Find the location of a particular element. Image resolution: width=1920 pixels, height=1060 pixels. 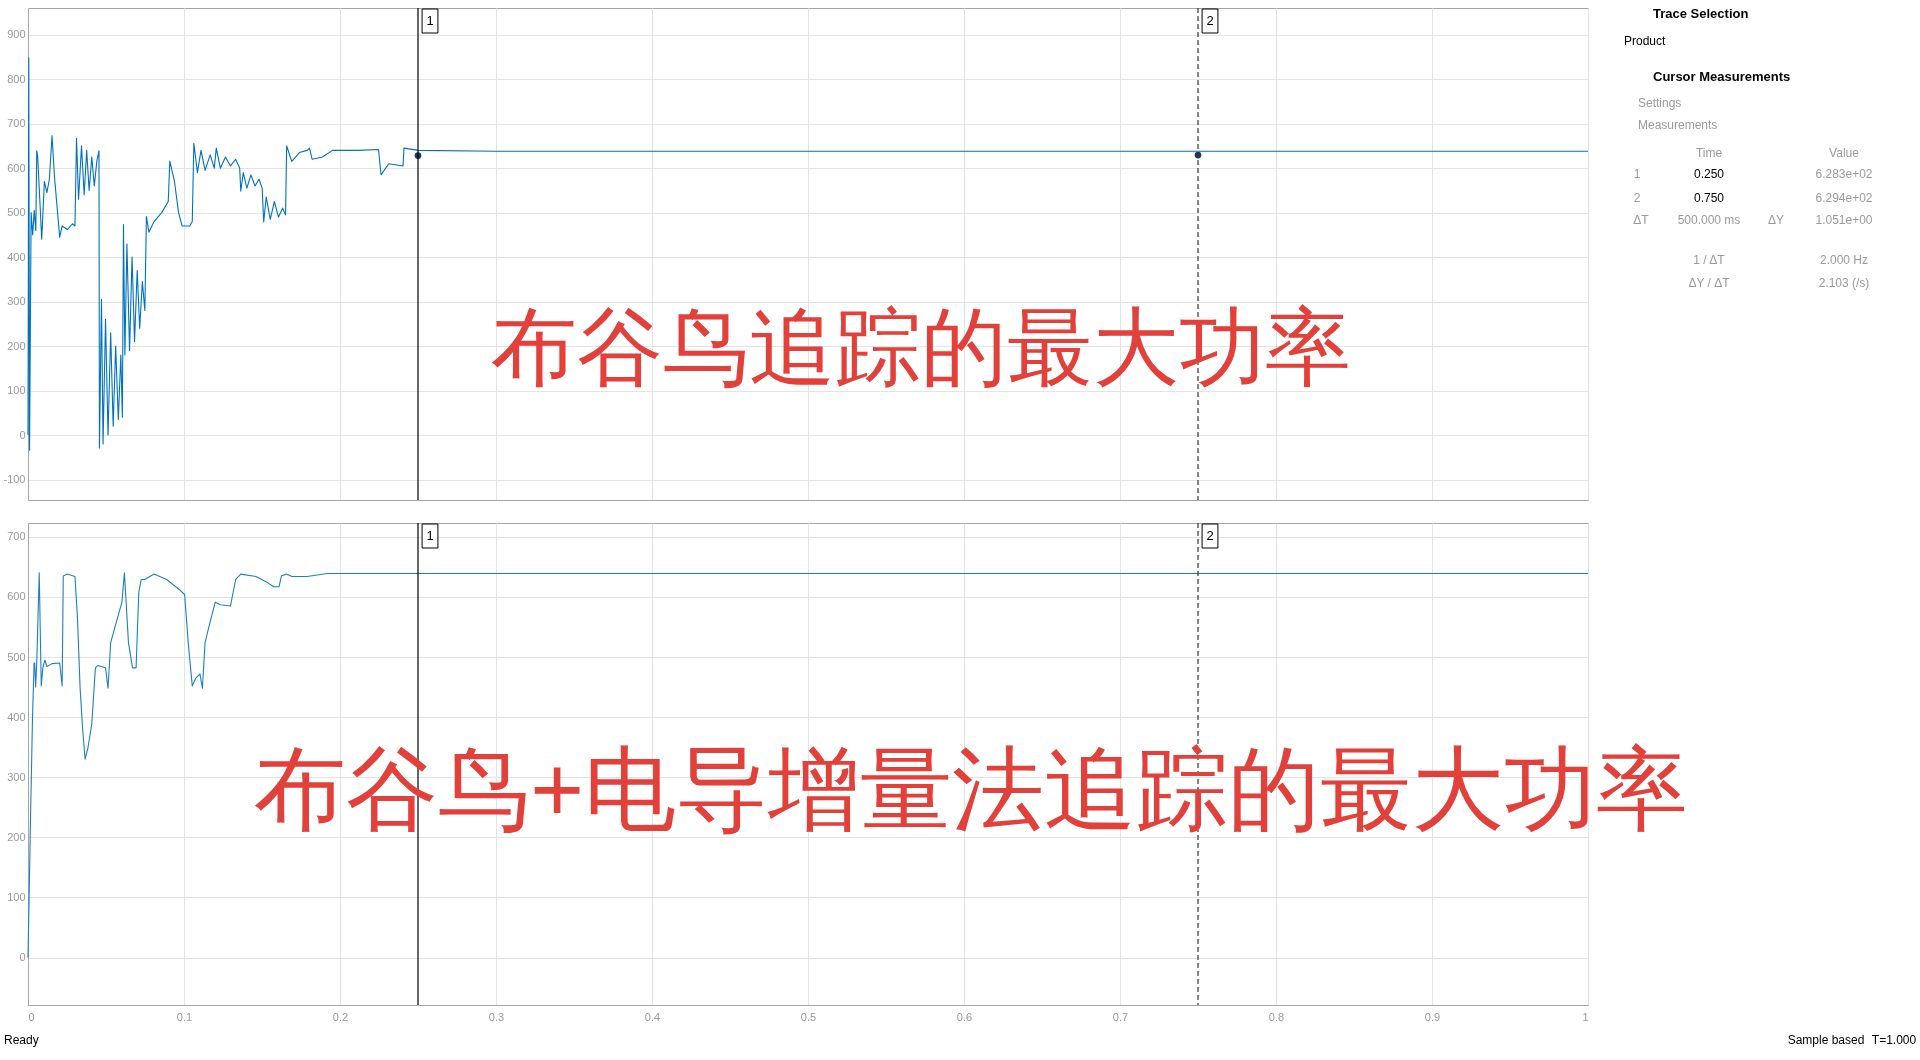

text: 500.000 ms is located at coordinates (1709, 220).